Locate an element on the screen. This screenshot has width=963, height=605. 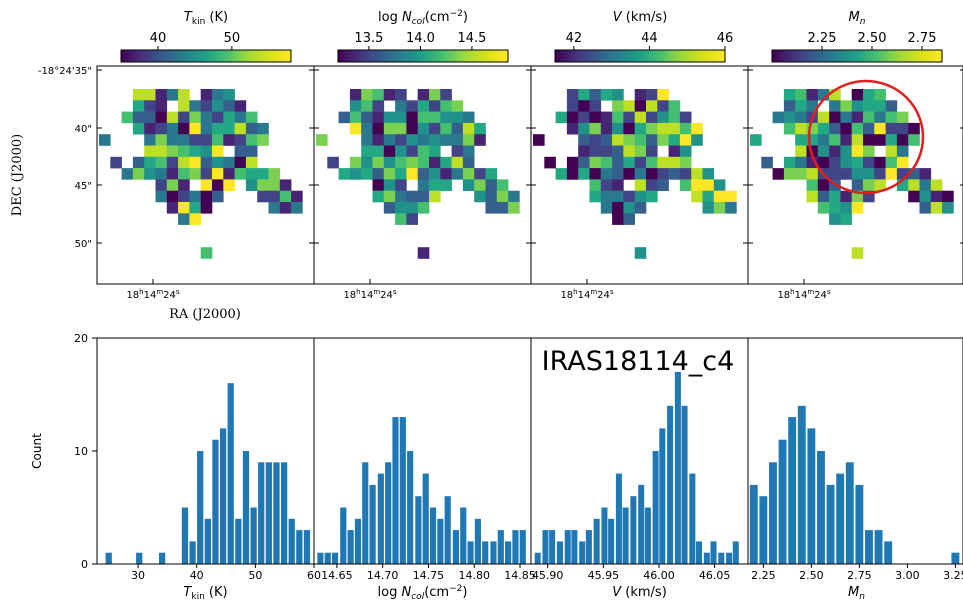
colorbar-tkin is located at coordinates (206, 56).